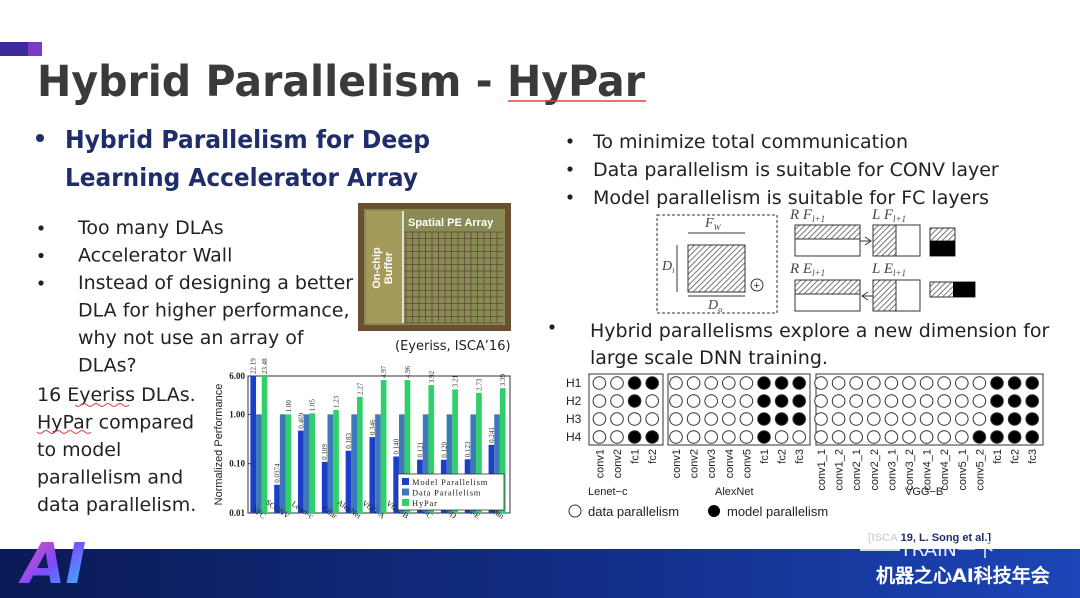 The image size is (1080, 598). What do you see at coordinates (910, 470) in the screenshot?
I see `layer-label: conv3_2` at bounding box center [910, 470].